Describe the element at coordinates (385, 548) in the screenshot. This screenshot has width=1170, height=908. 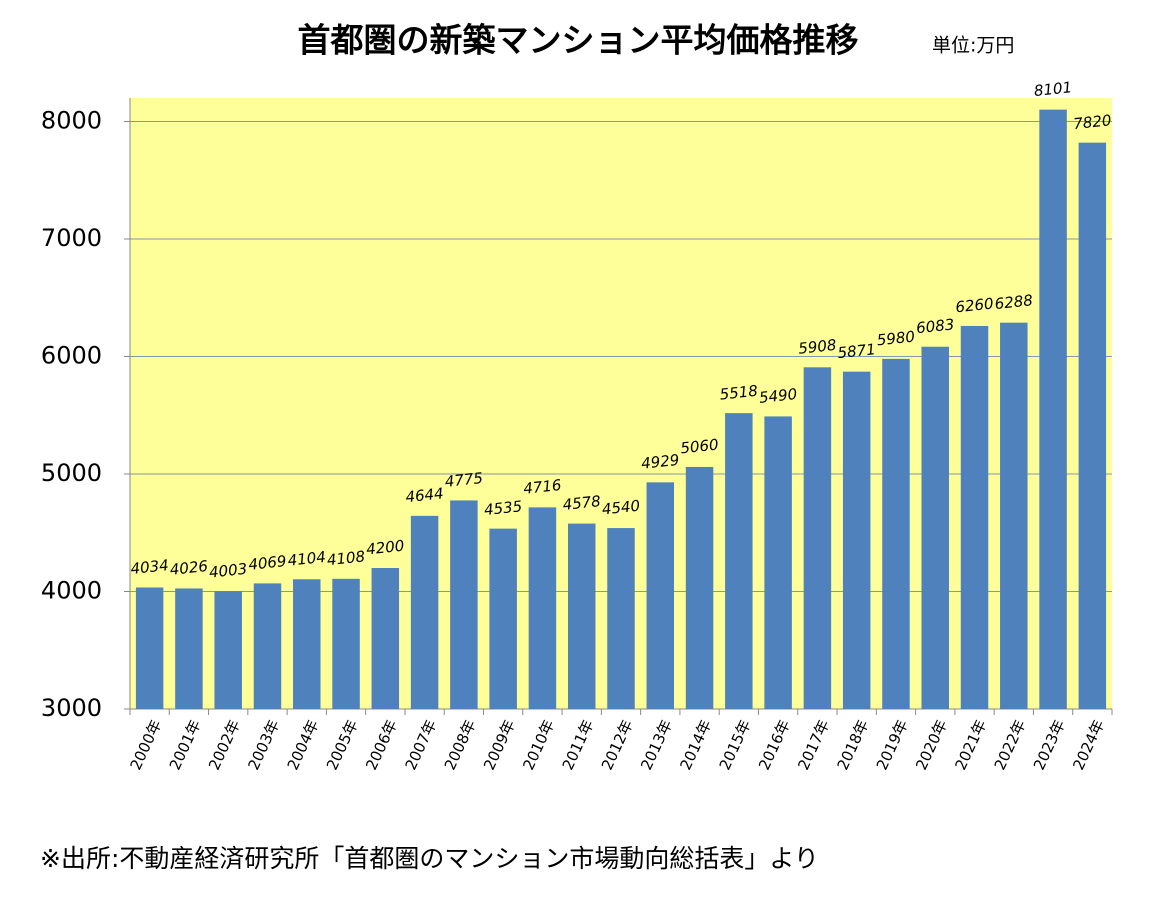
I see `data-label: 4200` at that location.